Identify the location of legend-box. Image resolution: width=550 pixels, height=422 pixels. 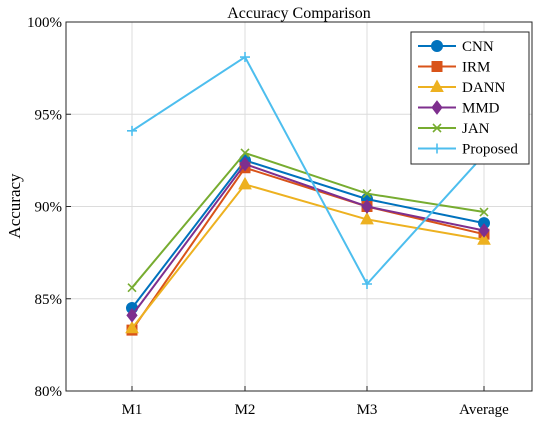
(470, 98).